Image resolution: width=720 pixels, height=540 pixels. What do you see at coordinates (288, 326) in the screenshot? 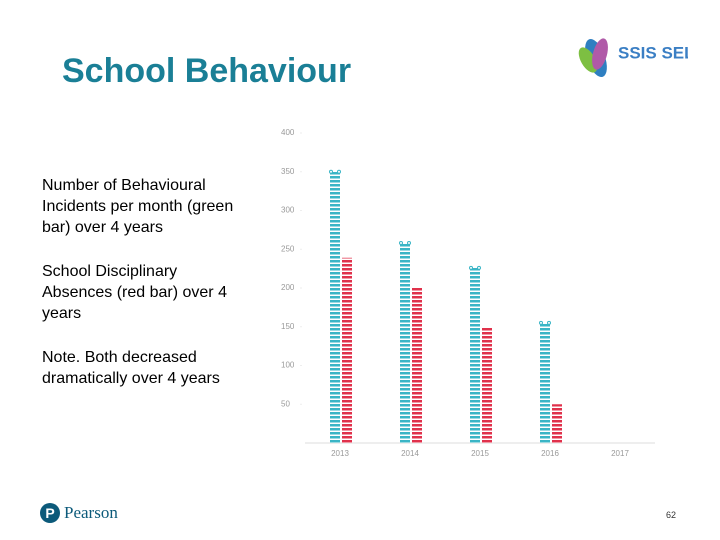
I see `y-tick-label: 150` at bounding box center [288, 326].